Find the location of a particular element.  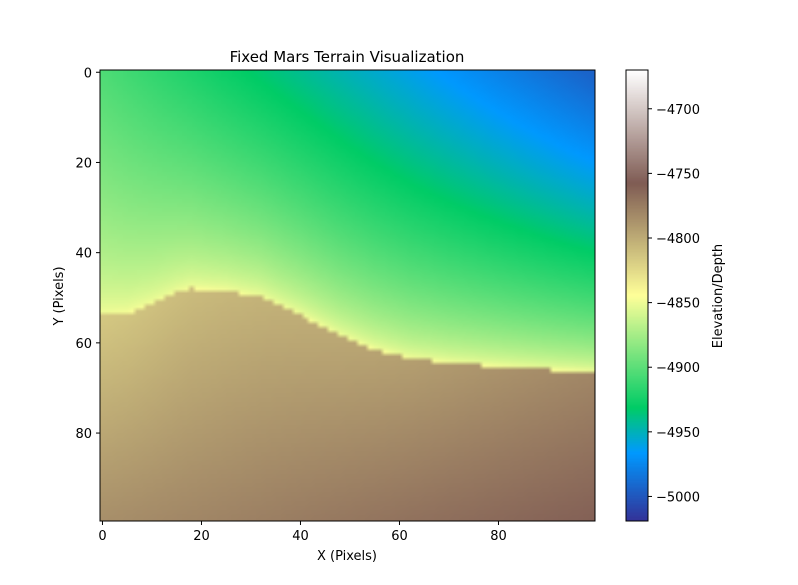

colorbar-ticks: −4700 −4750 −4800 −4850 −4900 −4950 −5000 is located at coordinates (674, 304).